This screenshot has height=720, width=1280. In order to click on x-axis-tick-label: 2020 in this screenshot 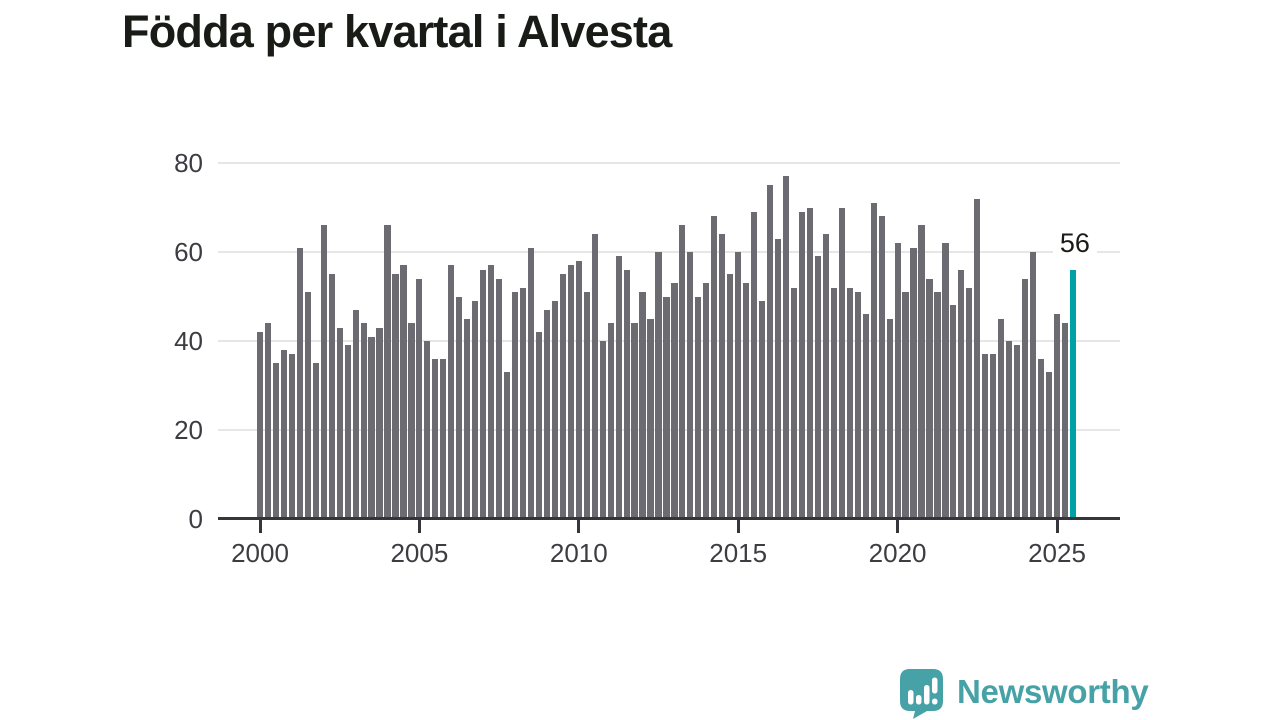, I will do `click(897, 553)`.